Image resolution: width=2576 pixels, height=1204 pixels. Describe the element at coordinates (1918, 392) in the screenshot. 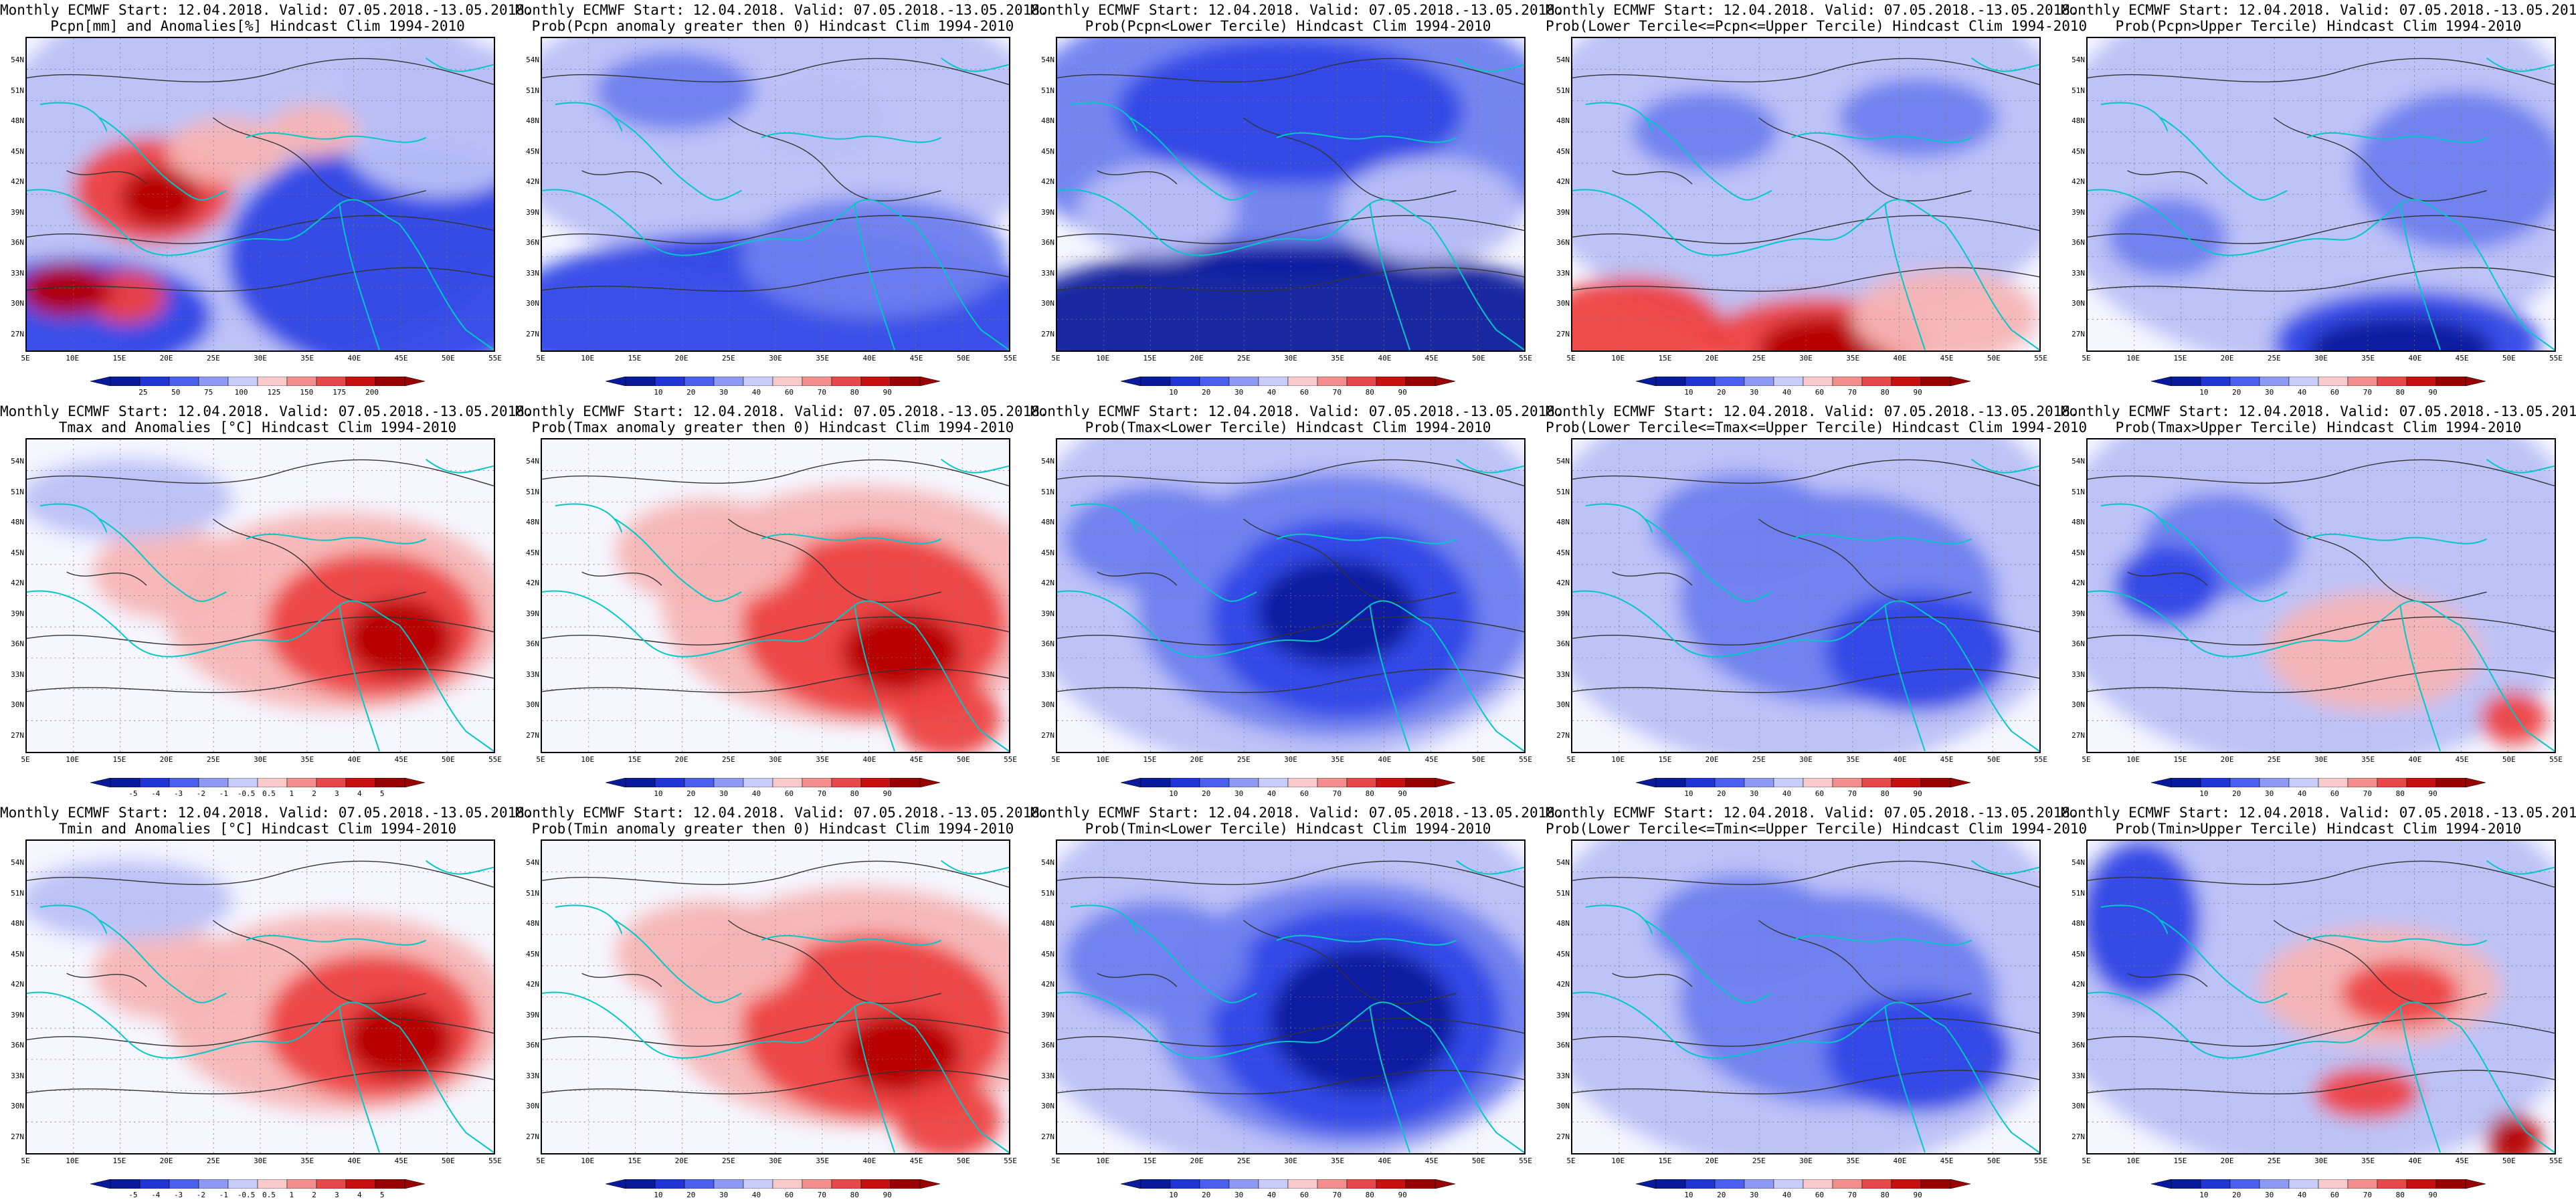

I see `color-scale-label: 90` at that location.